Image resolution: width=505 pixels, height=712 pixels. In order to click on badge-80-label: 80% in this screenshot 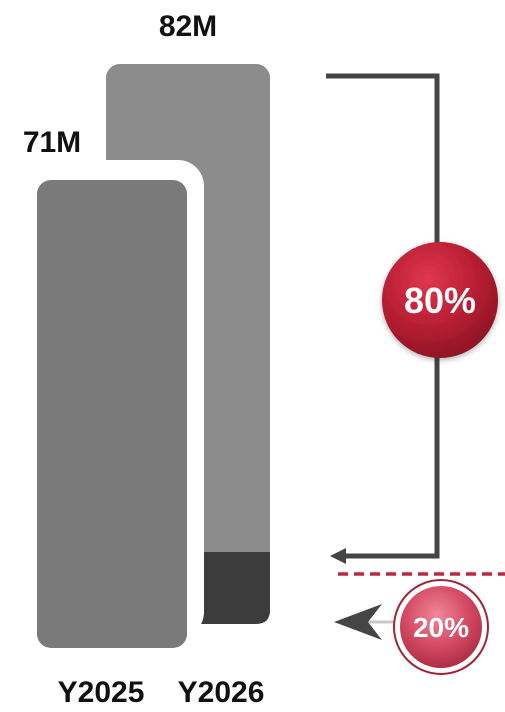, I will do `click(440, 300)`.